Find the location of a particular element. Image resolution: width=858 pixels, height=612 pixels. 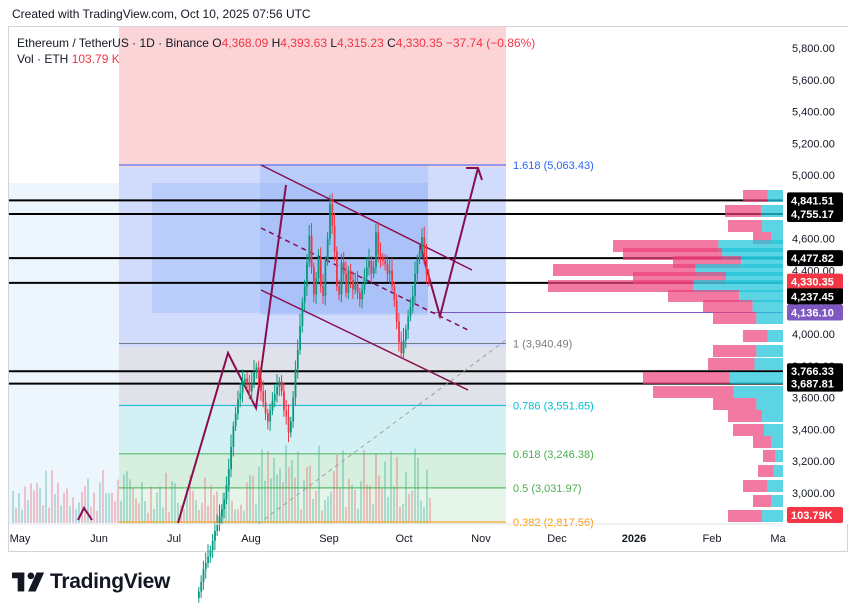

x-tick-label: Aug is located at coordinates (251, 539).